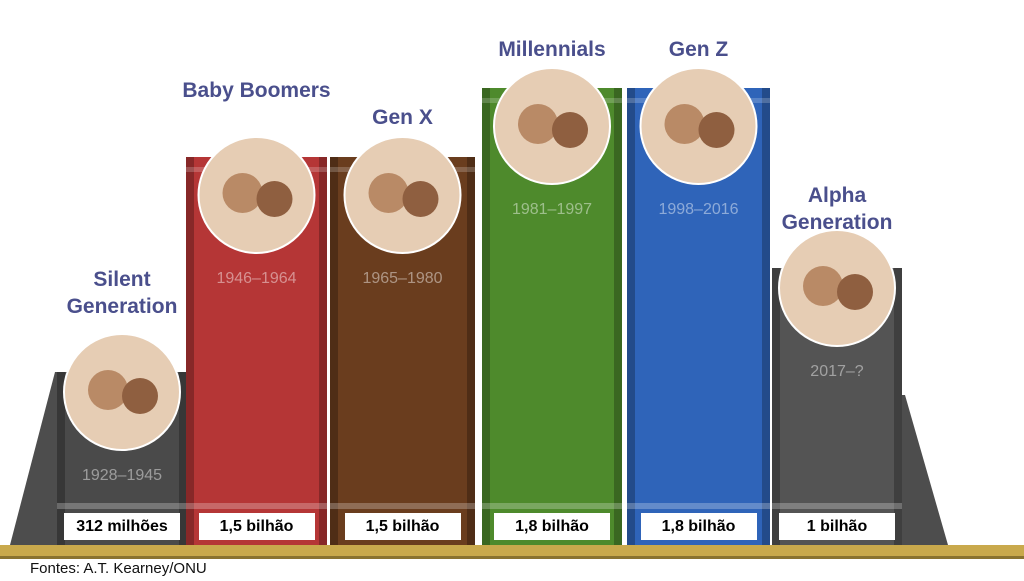  What do you see at coordinates (402, 117) in the screenshot?
I see `book-title: Gen X` at bounding box center [402, 117].